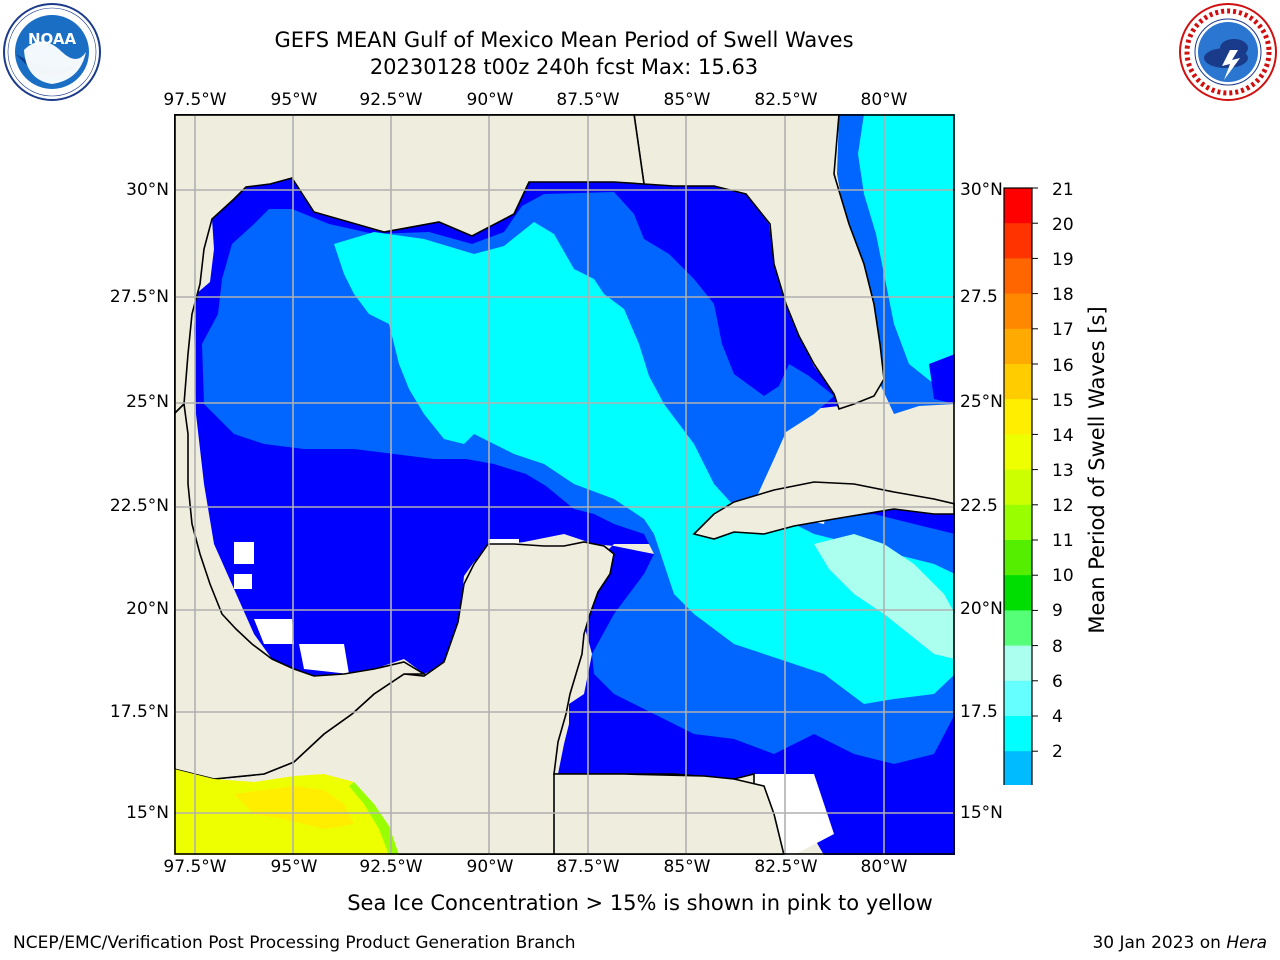 The width and height of the screenshot is (1280, 960). Describe the element at coordinates (1063, 436) in the screenshot. I see `colorbar-tick: 14` at that location.